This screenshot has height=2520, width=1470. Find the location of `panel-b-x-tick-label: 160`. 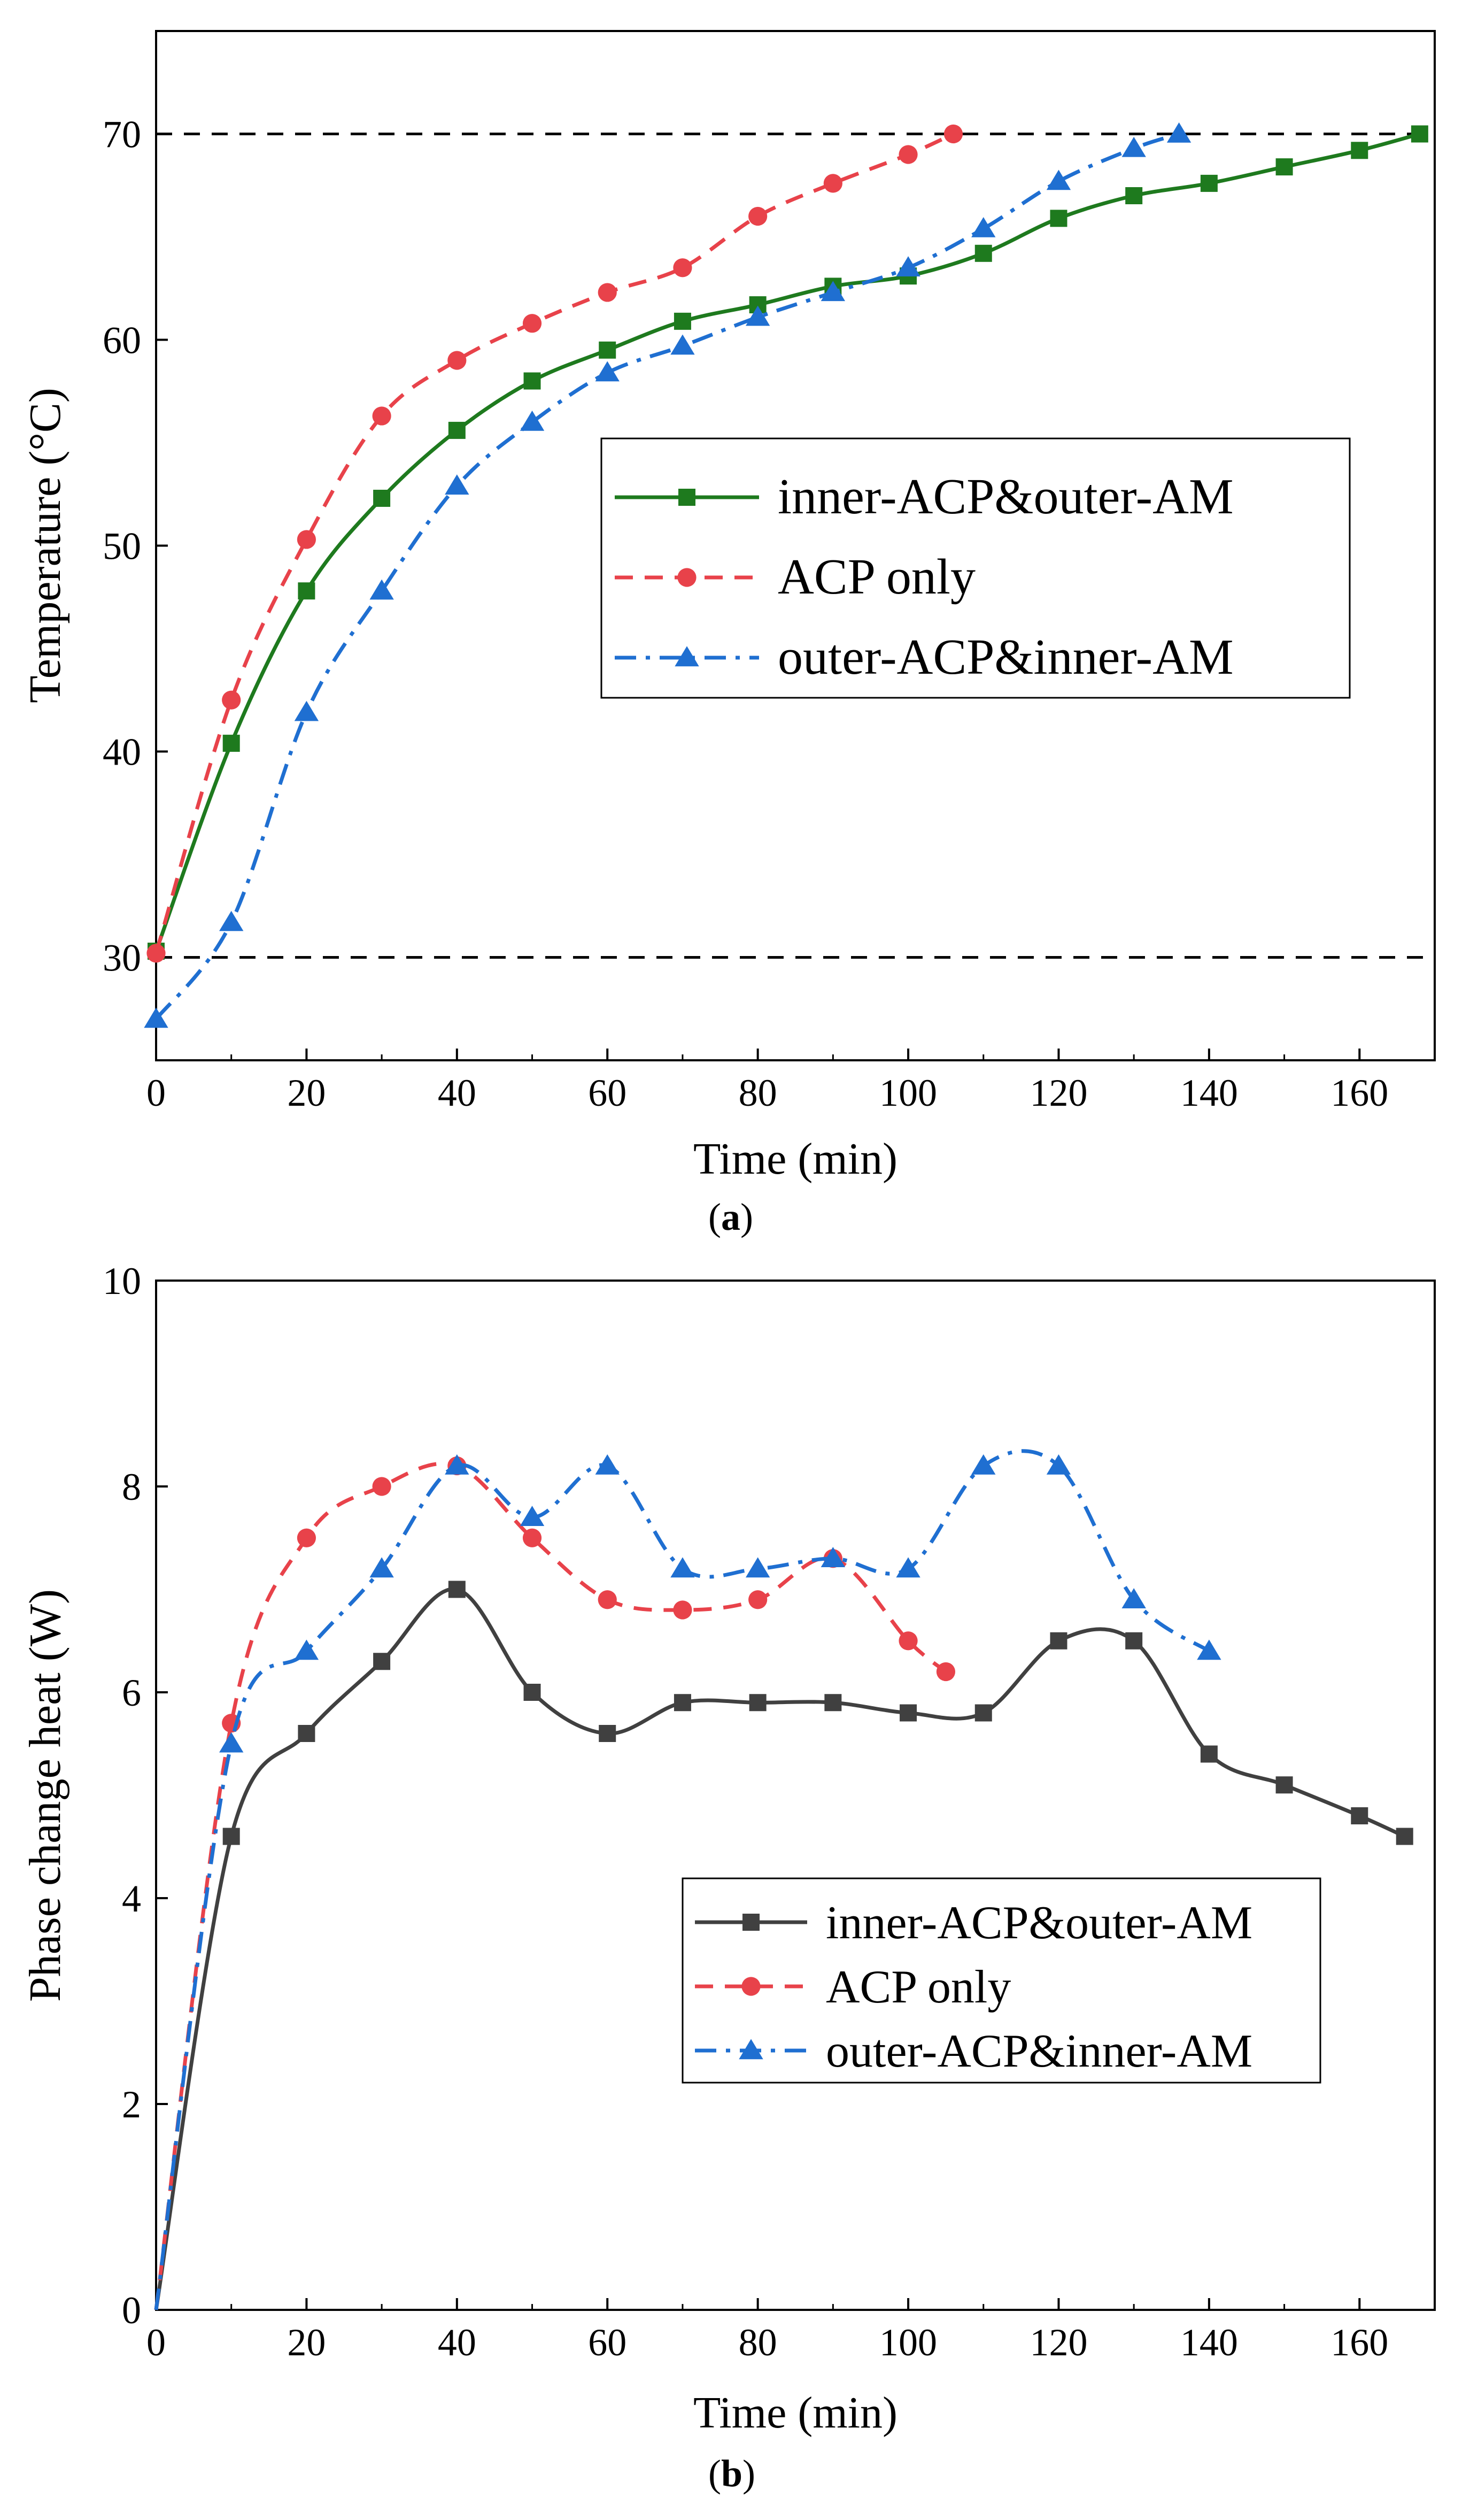

panel-b-x-tick-label: 160 is located at coordinates (1359, 2342).